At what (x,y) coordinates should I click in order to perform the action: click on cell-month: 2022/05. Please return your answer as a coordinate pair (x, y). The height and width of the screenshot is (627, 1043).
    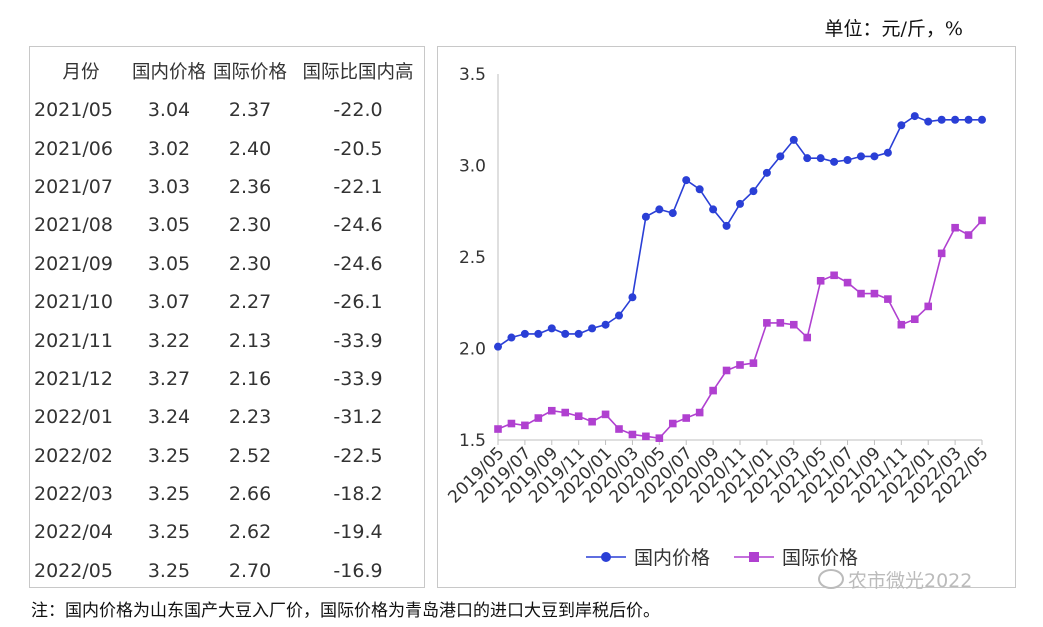
    Looking at the image, I should click on (73, 570).